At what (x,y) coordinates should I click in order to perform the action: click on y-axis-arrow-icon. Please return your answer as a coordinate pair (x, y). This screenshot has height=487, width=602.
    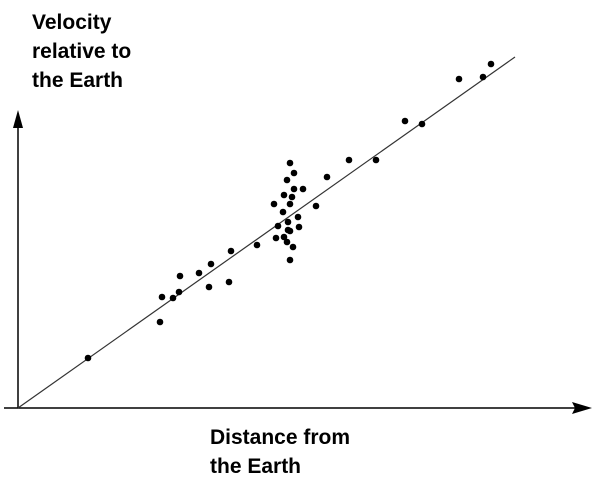
    Looking at the image, I should click on (18, 119).